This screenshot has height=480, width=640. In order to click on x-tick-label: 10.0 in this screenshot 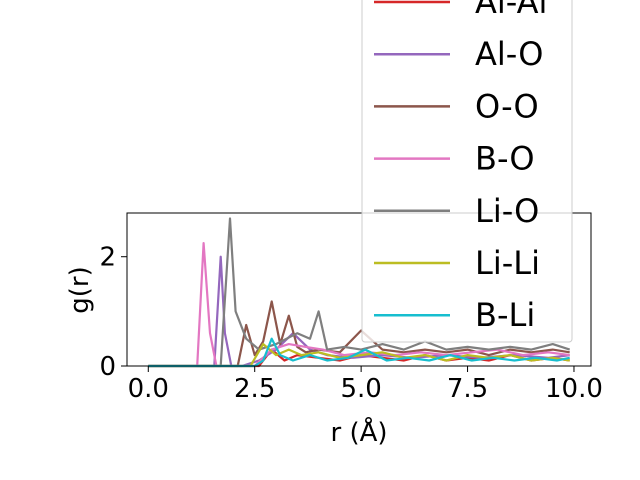, I will do `click(574, 389)`.